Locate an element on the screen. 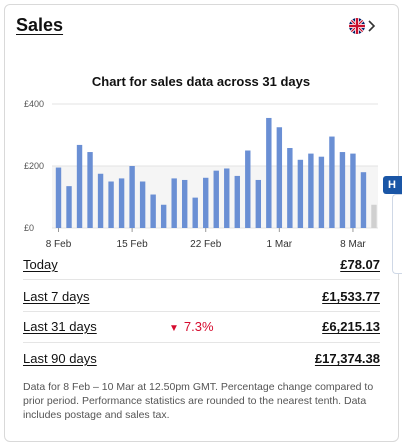 The width and height of the screenshot is (402, 445). stat-row-7-days: Last 7 days £1,533.77 is located at coordinates (201, 298).